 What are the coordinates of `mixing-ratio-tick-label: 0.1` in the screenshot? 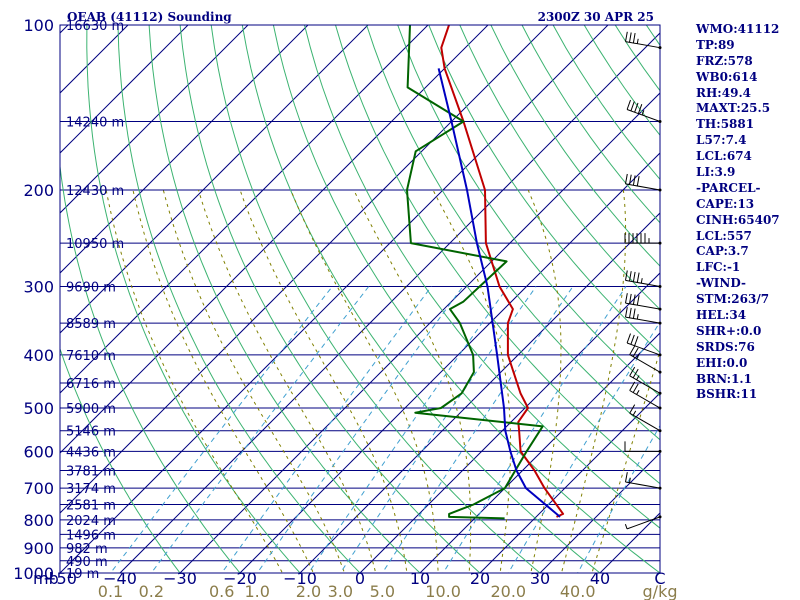 It's located at (110, 591).